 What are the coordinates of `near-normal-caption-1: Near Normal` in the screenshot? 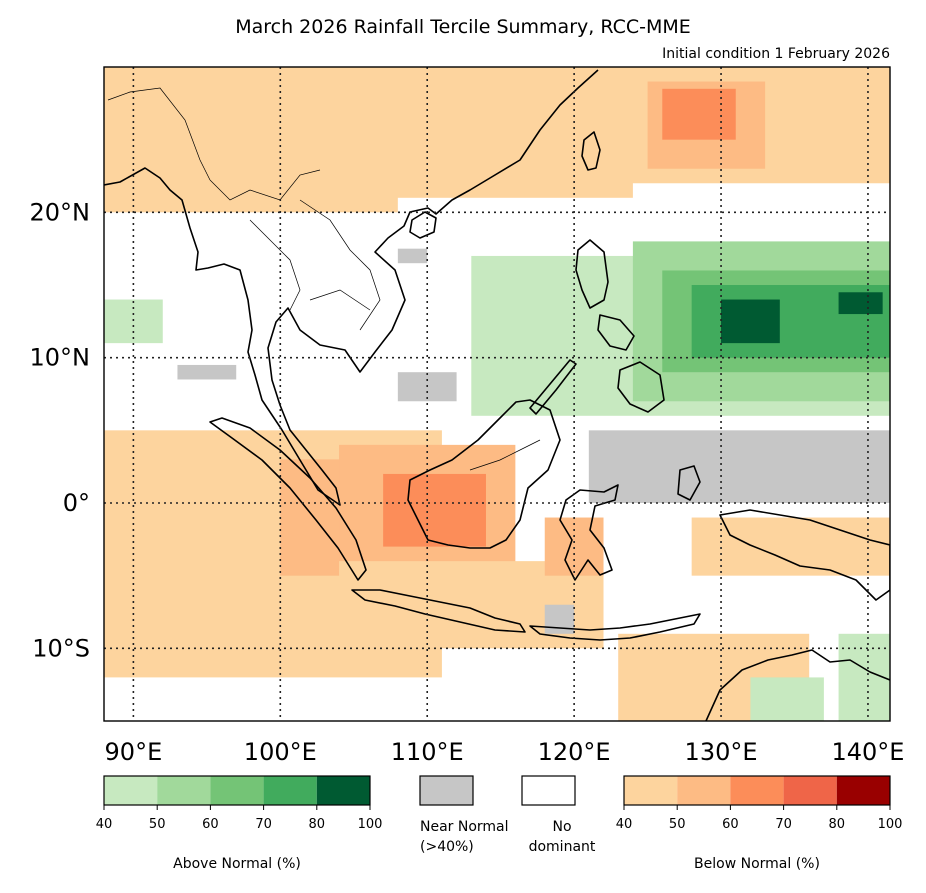 It's located at (464, 827).